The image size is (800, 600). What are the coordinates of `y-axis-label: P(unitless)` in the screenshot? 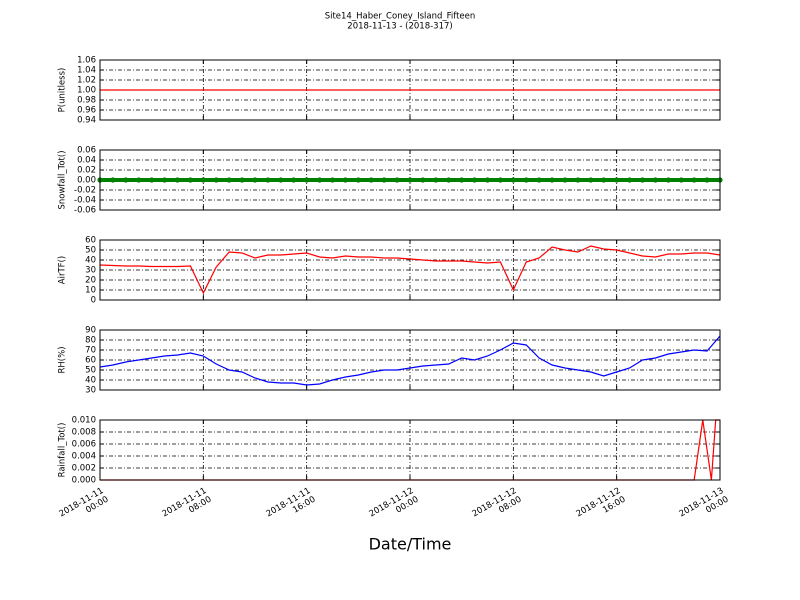 It's located at (63, 90).